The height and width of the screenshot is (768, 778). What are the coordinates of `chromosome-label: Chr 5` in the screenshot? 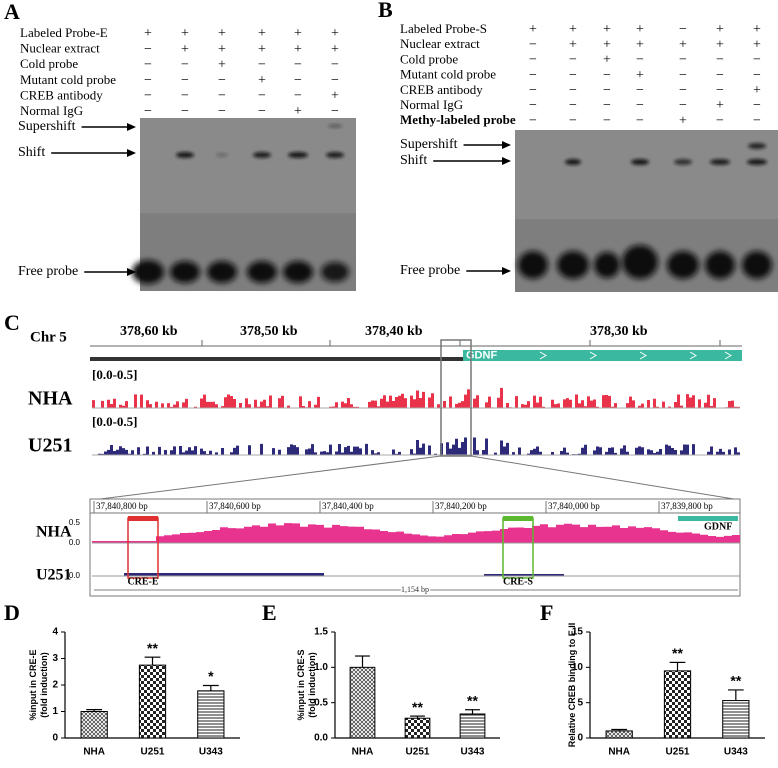 It's located at (48, 337).